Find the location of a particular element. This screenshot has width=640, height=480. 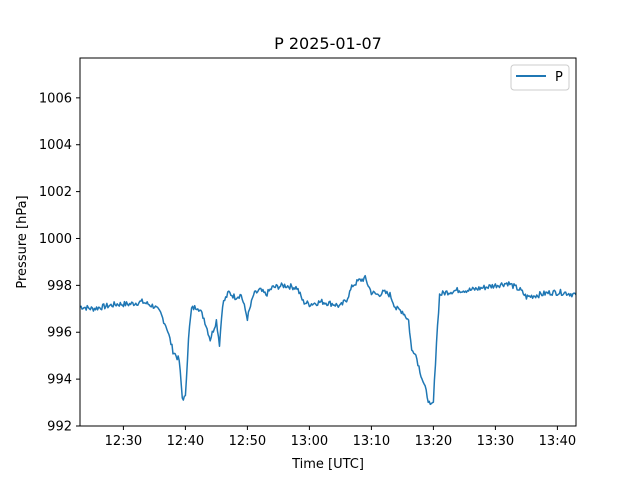

x-tick-label: 12:50 is located at coordinates (247, 441).